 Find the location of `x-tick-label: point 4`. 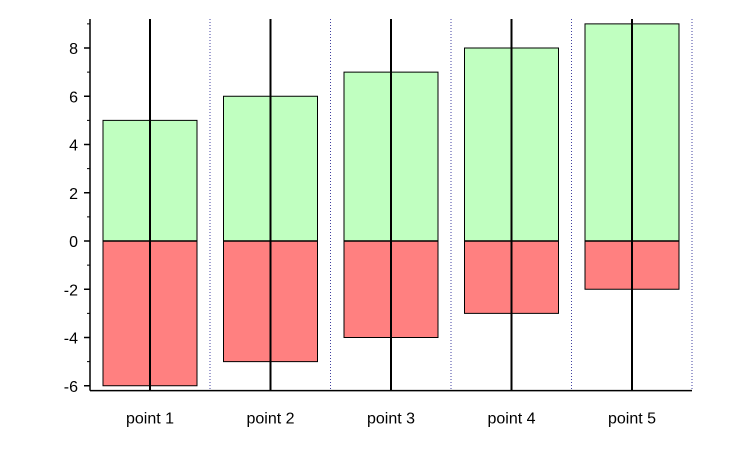

x-tick-label: point 4 is located at coordinates (511, 419).